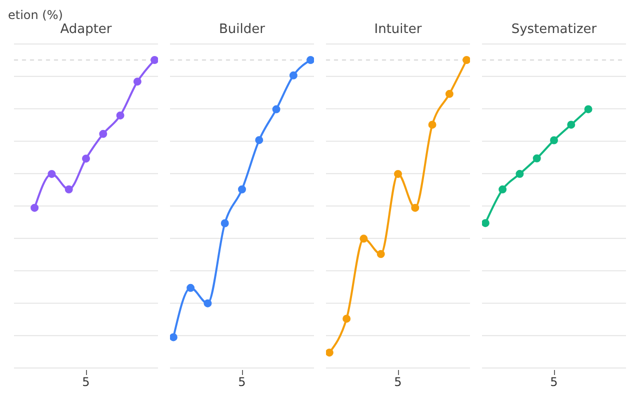 This screenshot has height=400, width=640. What do you see at coordinates (86, 30) in the screenshot?
I see `chart-title: Adapter` at bounding box center [86, 30].